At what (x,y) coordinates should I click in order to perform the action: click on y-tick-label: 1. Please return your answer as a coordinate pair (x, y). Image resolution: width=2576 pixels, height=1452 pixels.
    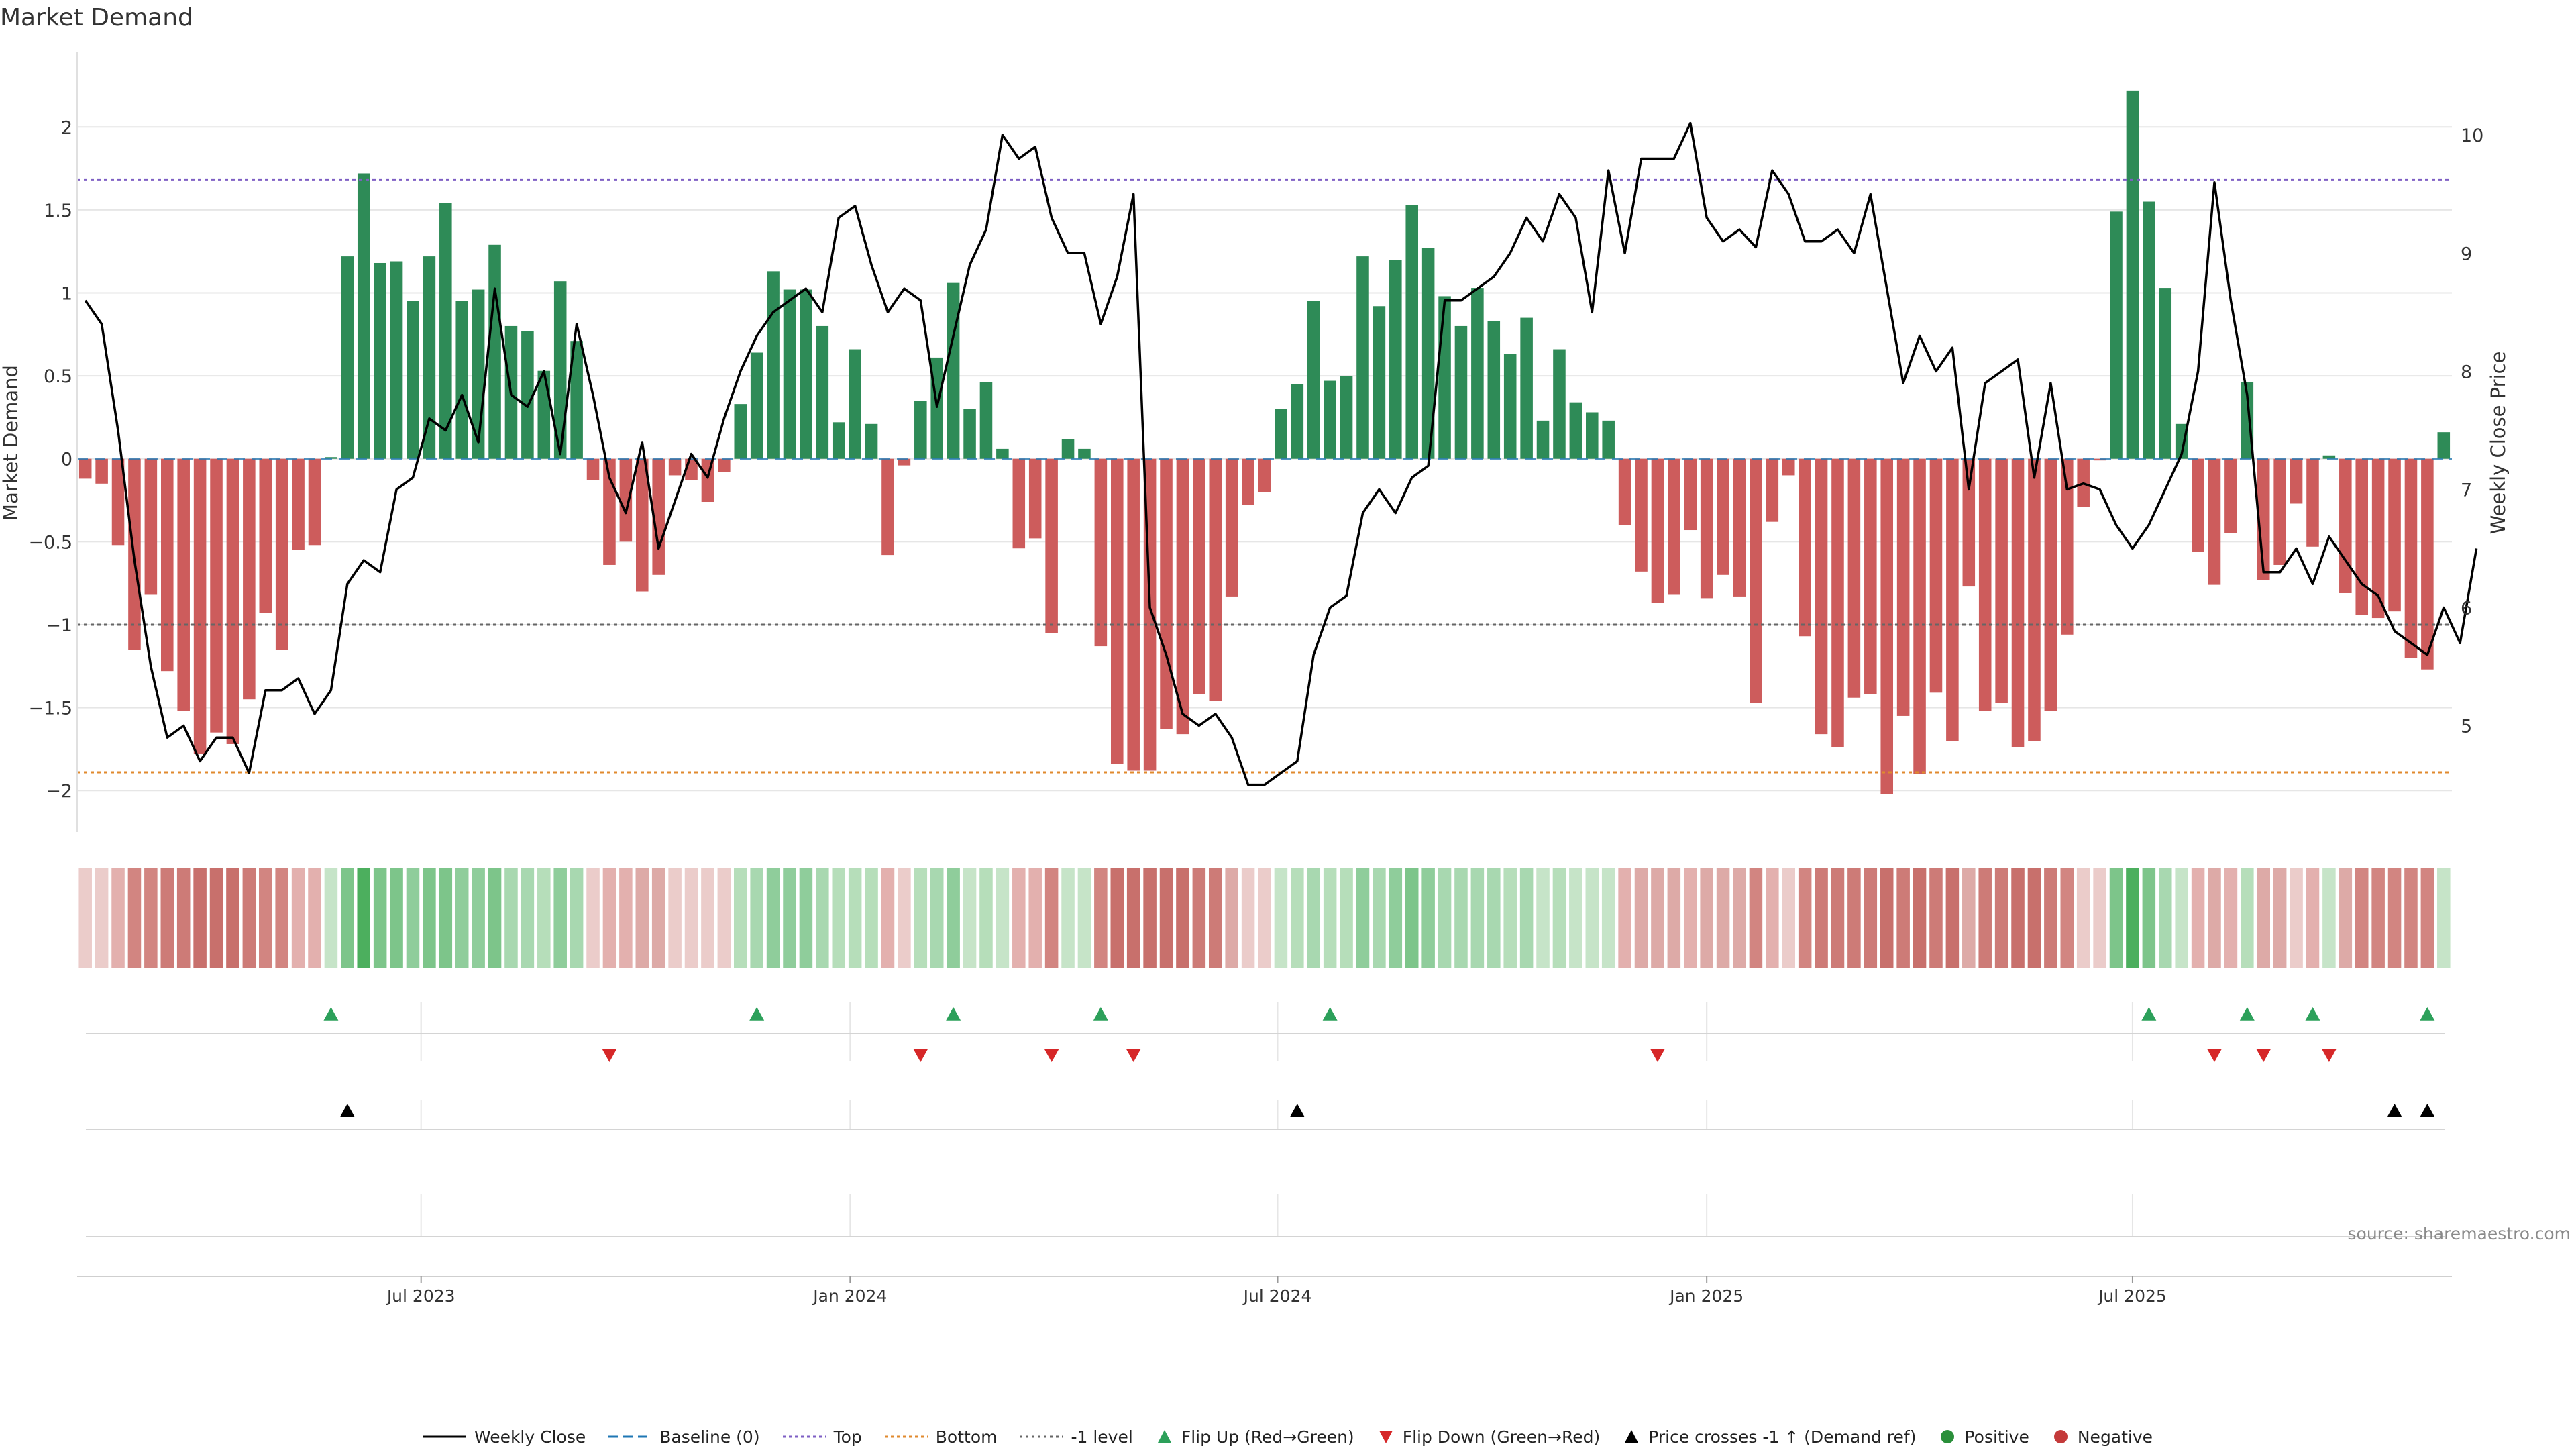
    Looking at the image, I should click on (66, 294).